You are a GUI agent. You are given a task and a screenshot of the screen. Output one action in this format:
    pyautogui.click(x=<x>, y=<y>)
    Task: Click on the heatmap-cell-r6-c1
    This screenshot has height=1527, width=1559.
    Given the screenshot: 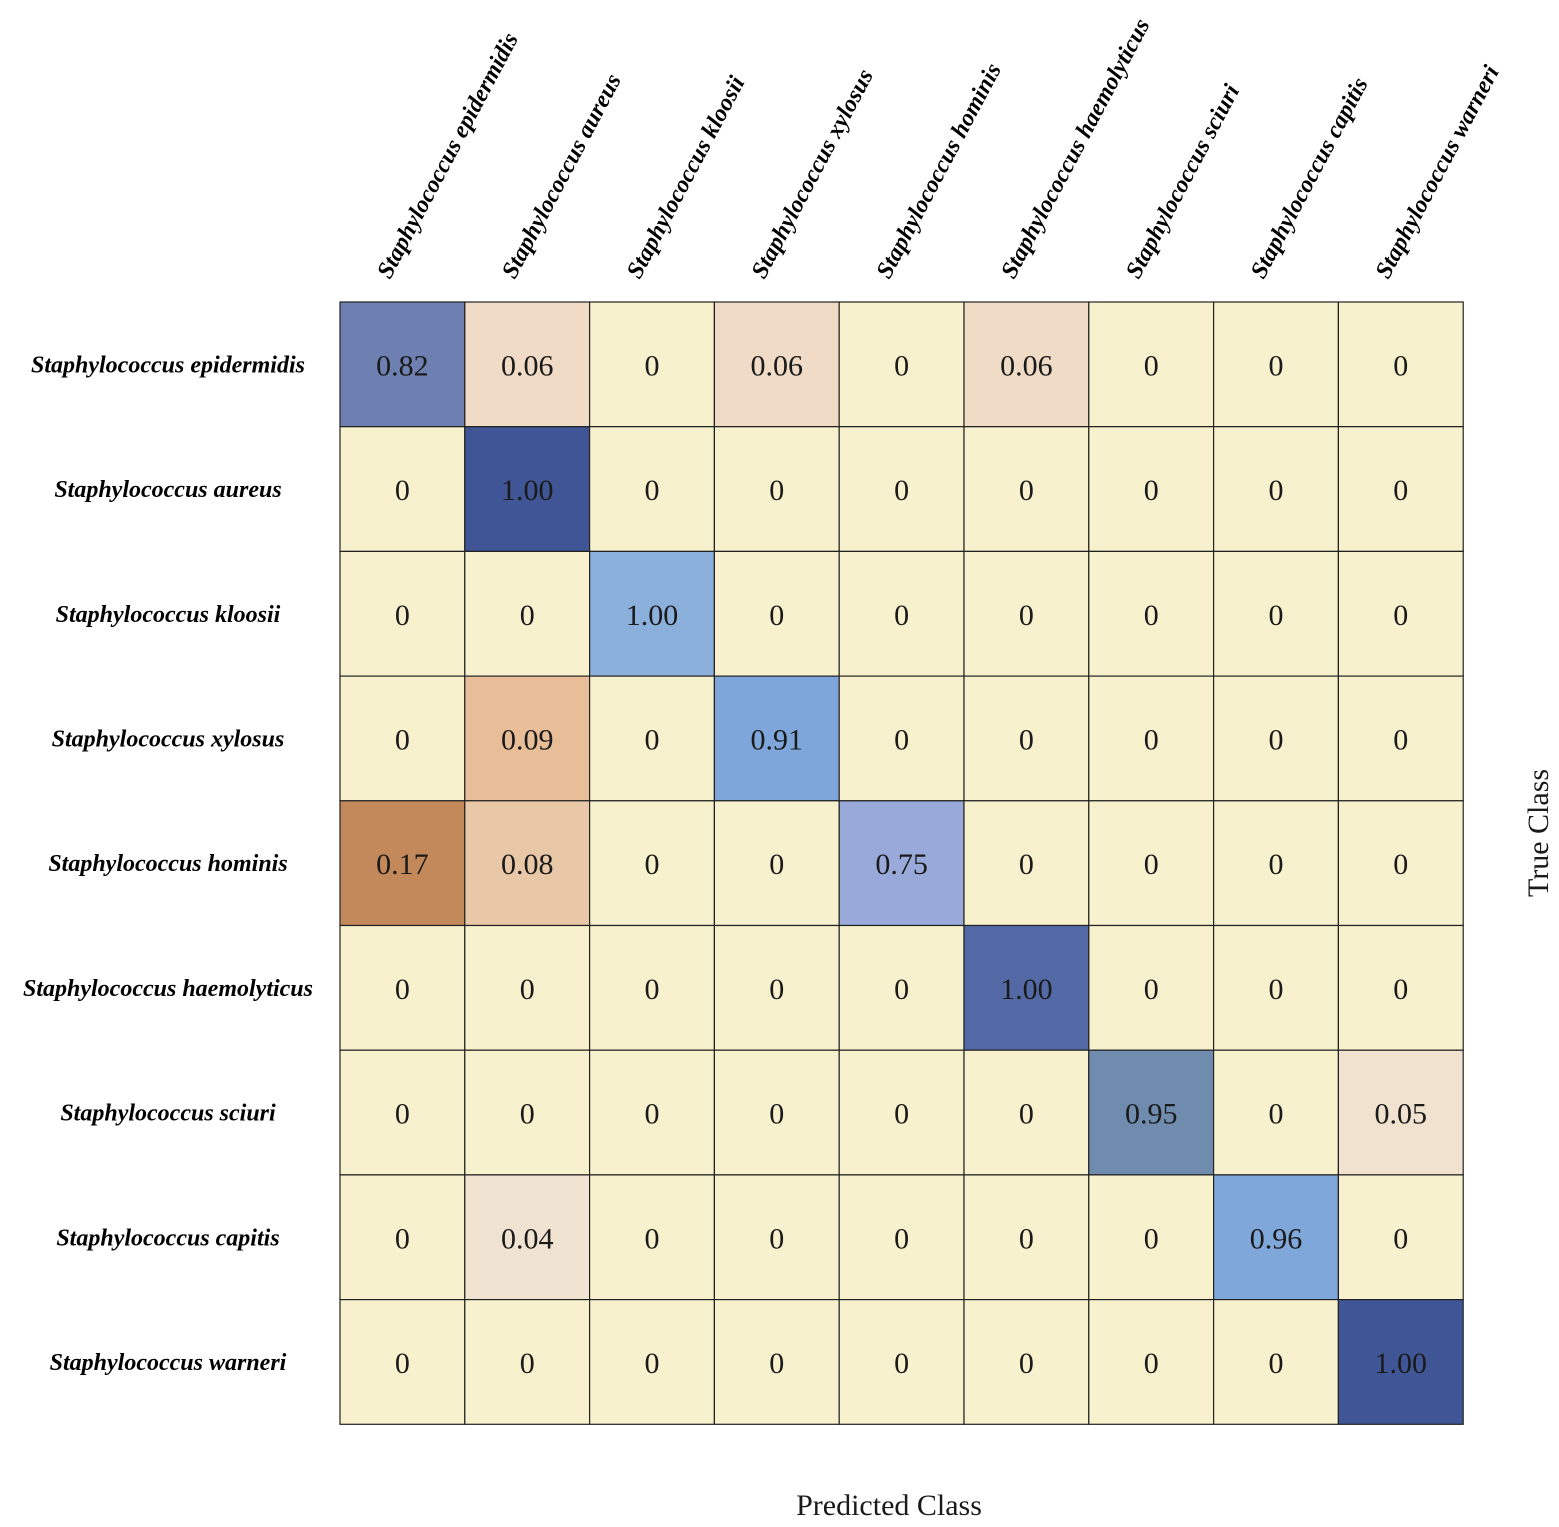 What is the action you would take?
    pyautogui.click(x=527, y=1112)
    